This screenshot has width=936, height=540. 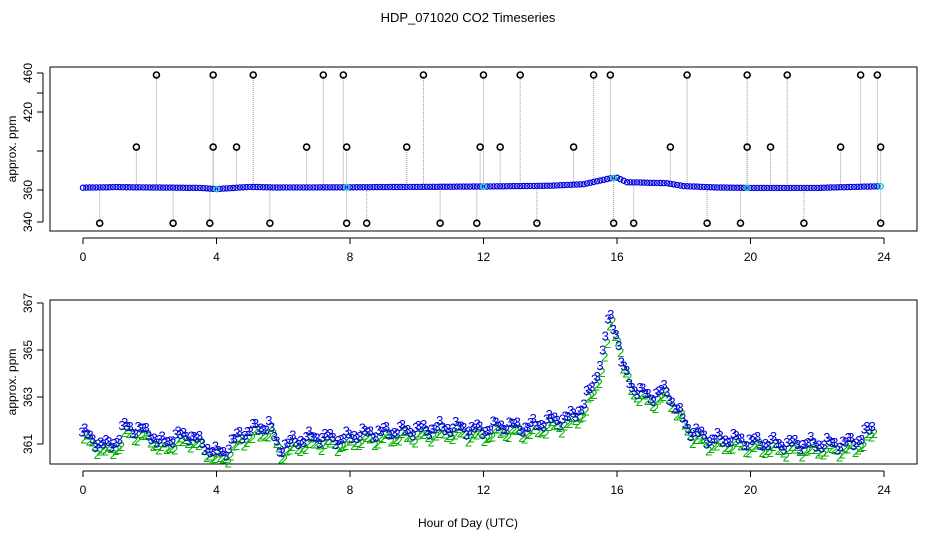 I want to click on bottom-panel-x-tick-label: 12, so click(x=484, y=490).